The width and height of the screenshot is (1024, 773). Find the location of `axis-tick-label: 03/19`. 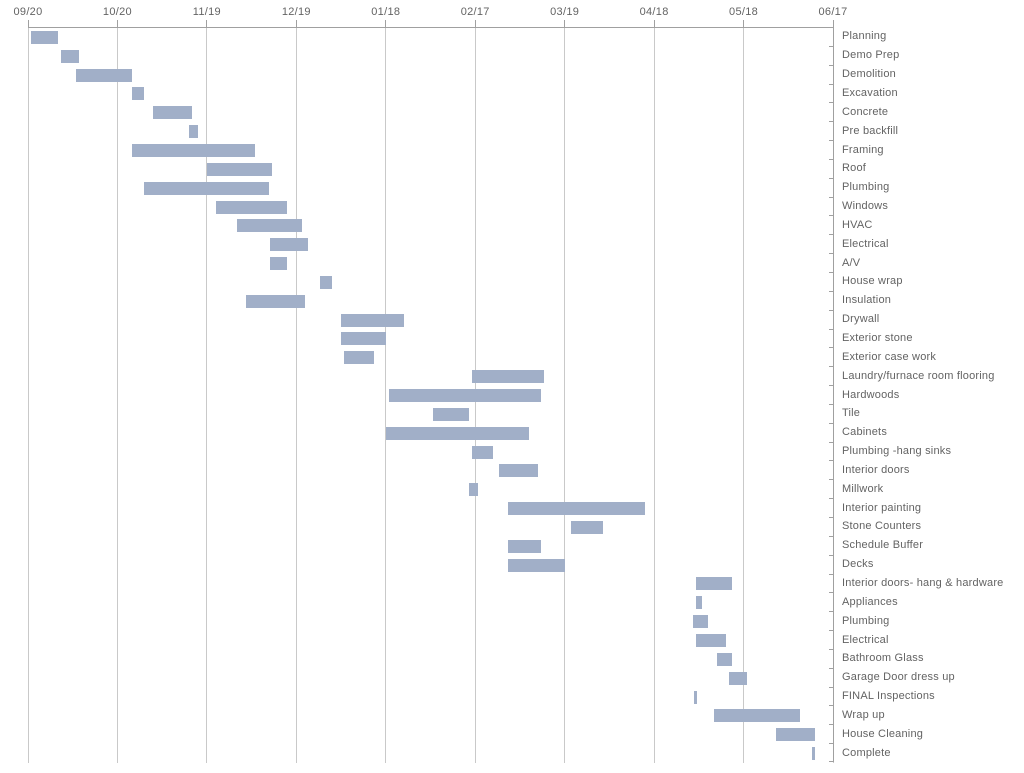

axis-tick-label: 03/19 is located at coordinates (565, 12).